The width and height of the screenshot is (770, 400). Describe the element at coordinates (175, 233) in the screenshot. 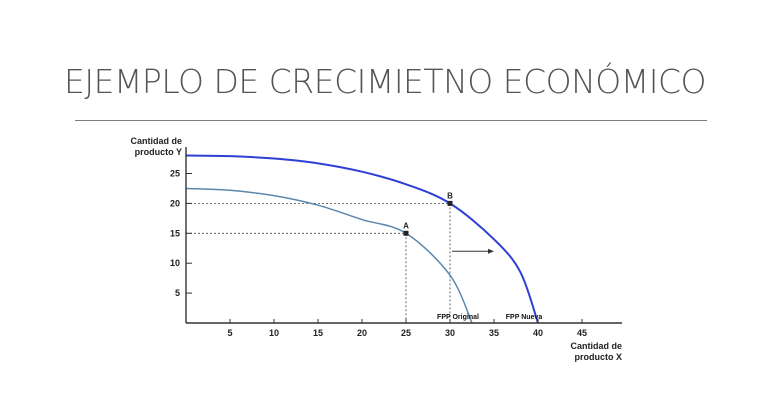

I see `y-tick-label: 15` at that location.